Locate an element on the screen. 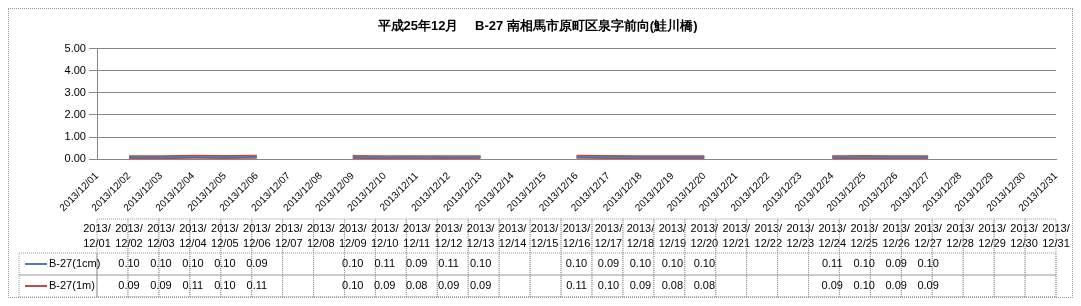  category-label: 2013/12/28 is located at coordinates (960, 236).